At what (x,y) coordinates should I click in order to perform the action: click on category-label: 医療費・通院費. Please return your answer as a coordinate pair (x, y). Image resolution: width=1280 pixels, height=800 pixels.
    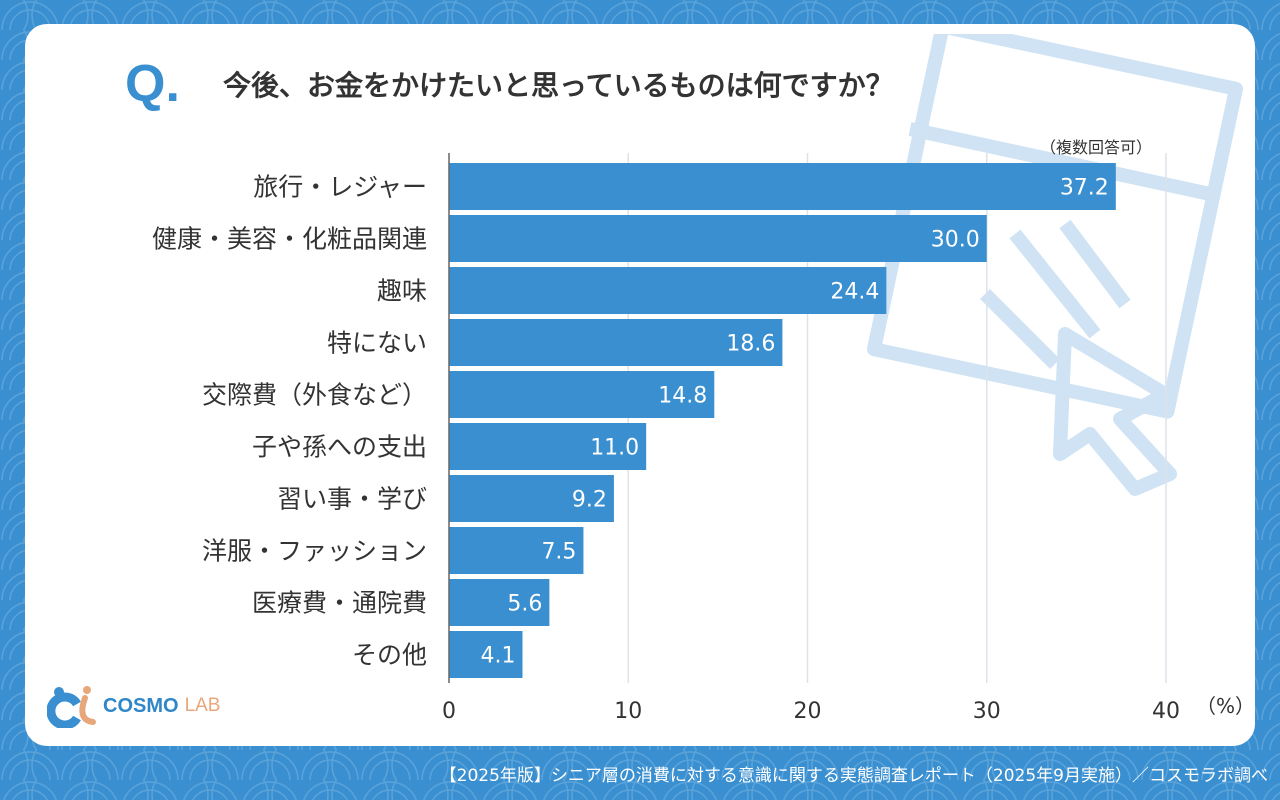
    Looking at the image, I should click on (339, 603).